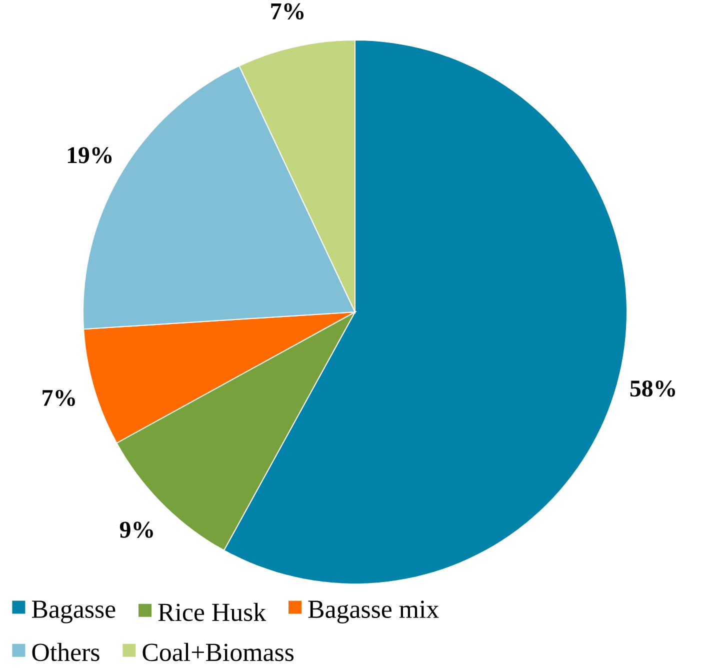  What do you see at coordinates (66, 652) in the screenshot?
I see `legend-label: Others` at bounding box center [66, 652].